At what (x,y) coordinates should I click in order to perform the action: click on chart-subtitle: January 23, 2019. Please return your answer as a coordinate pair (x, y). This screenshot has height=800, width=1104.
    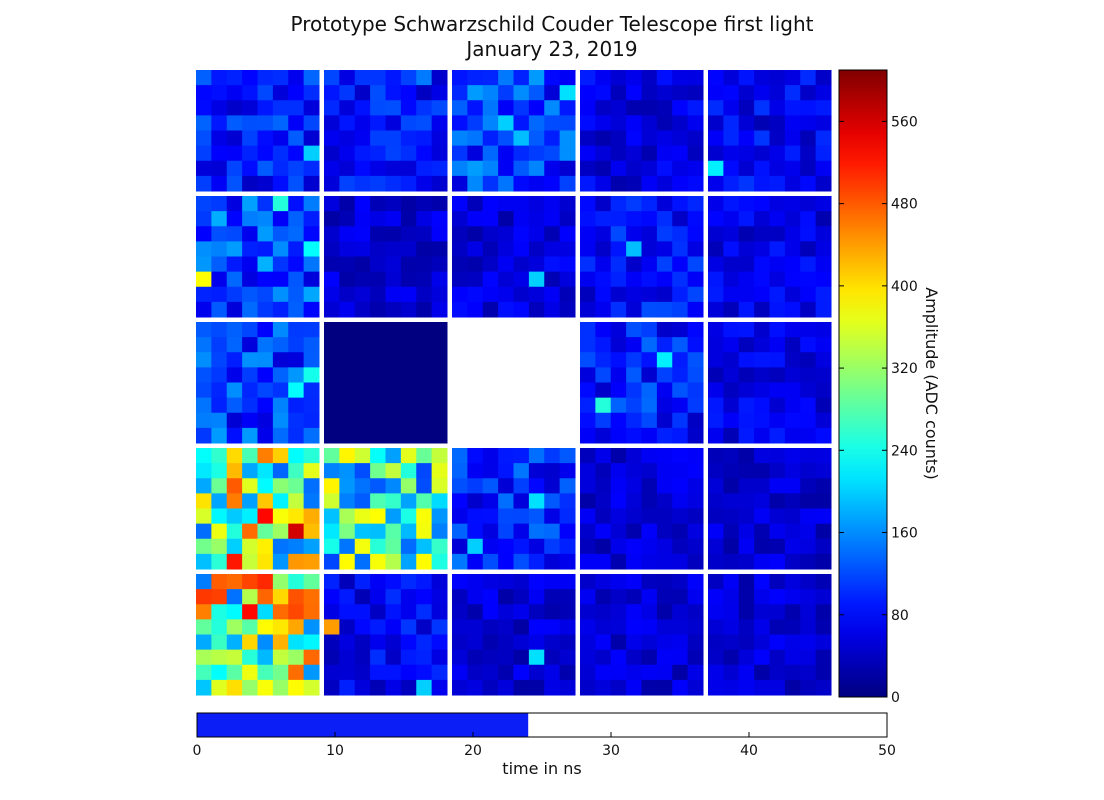
    Looking at the image, I should click on (552, 49).